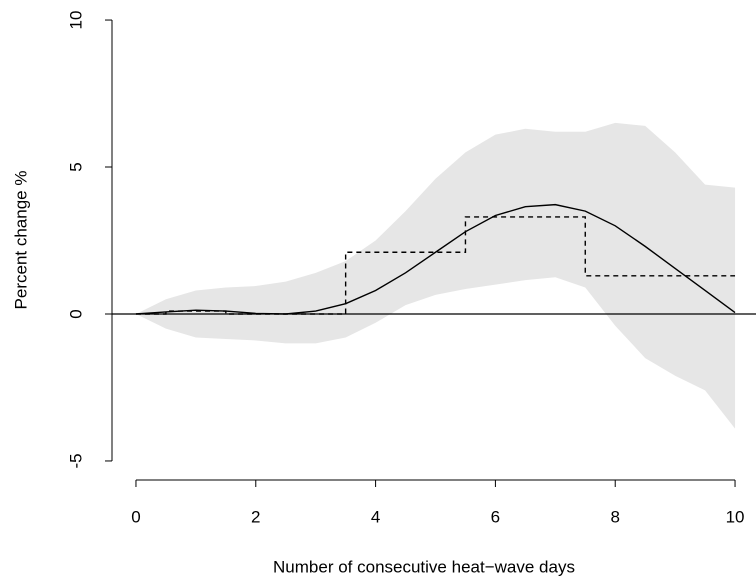 This screenshot has height=583, width=756. Describe the element at coordinates (495, 516) in the screenshot. I see `x-tick-label: 6` at that location.